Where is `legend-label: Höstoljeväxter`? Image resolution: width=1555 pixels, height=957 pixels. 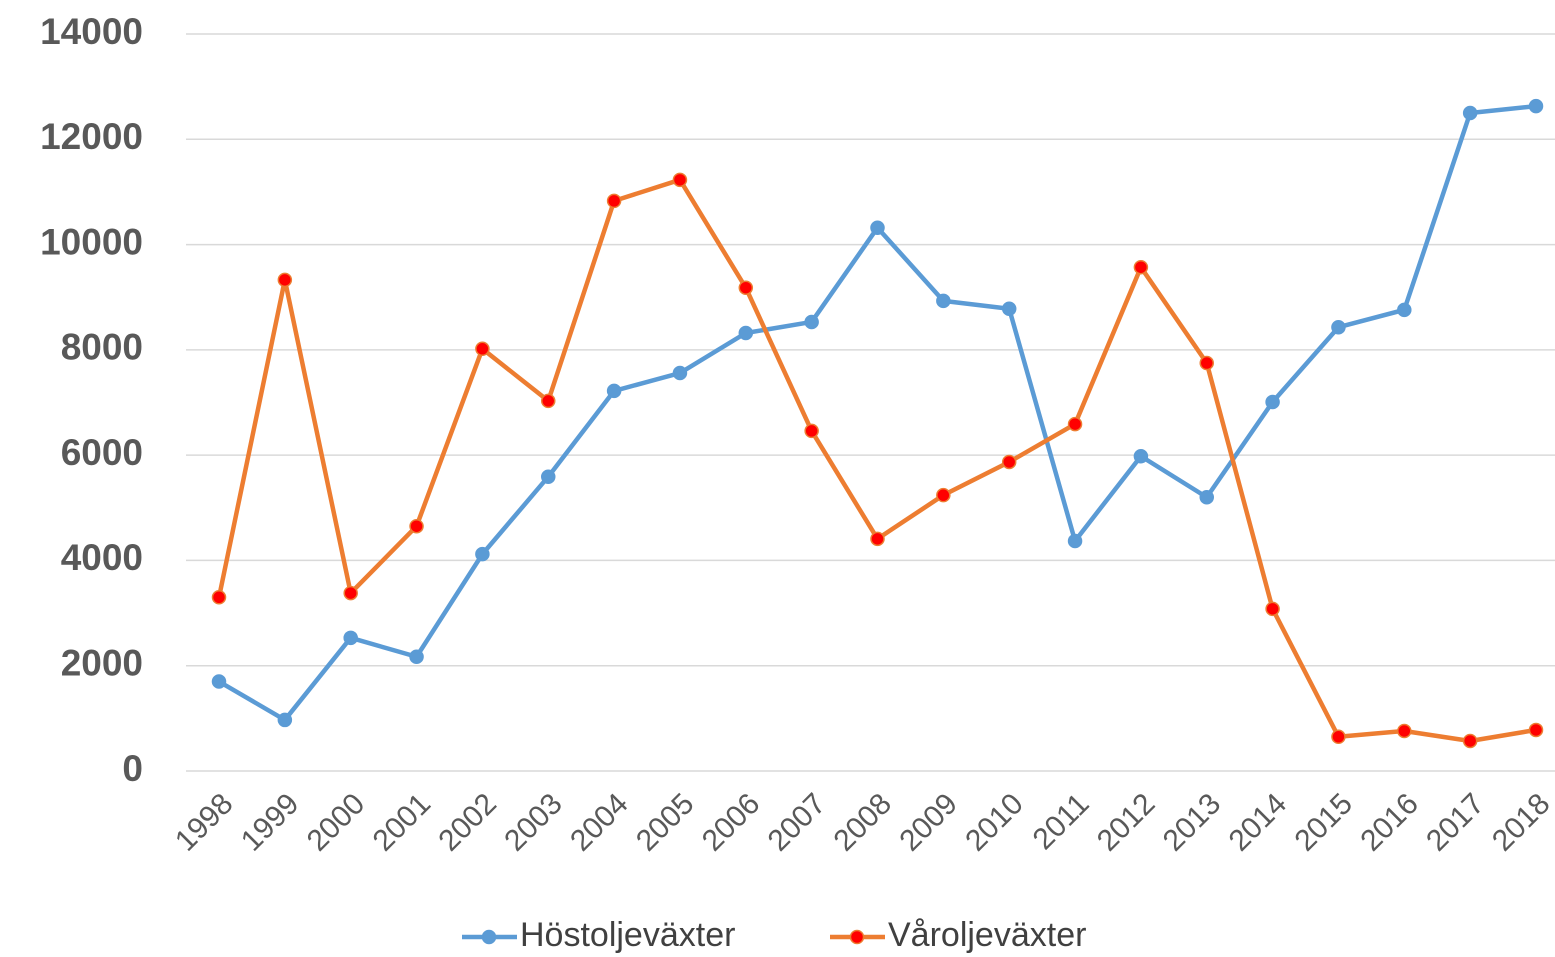 legend-label: Höstoljeväxter is located at coordinates (627, 935).